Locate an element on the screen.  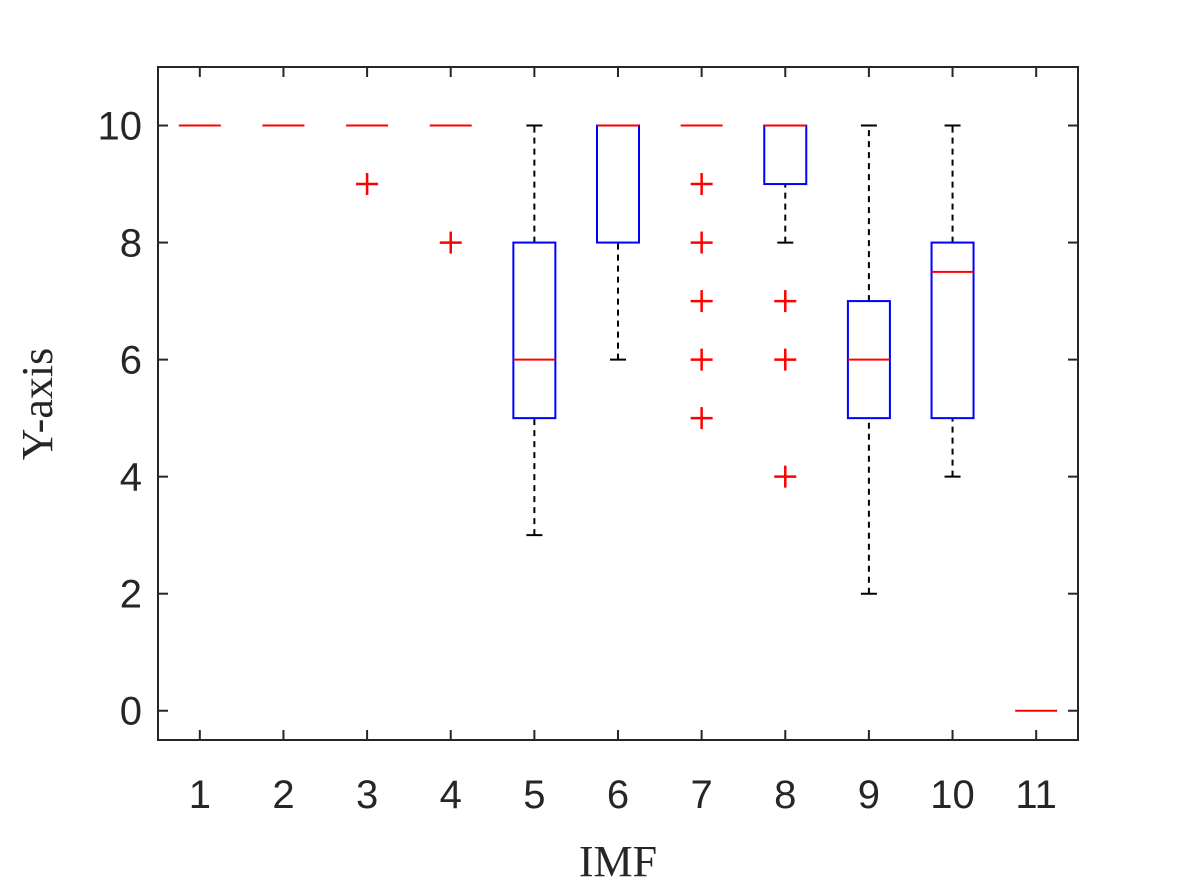
y-tick-label: 6 is located at coordinates (131, 361).